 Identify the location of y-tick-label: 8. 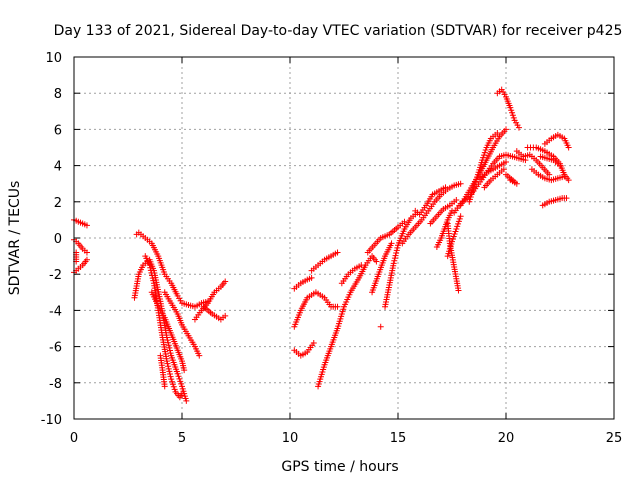
(58, 94).